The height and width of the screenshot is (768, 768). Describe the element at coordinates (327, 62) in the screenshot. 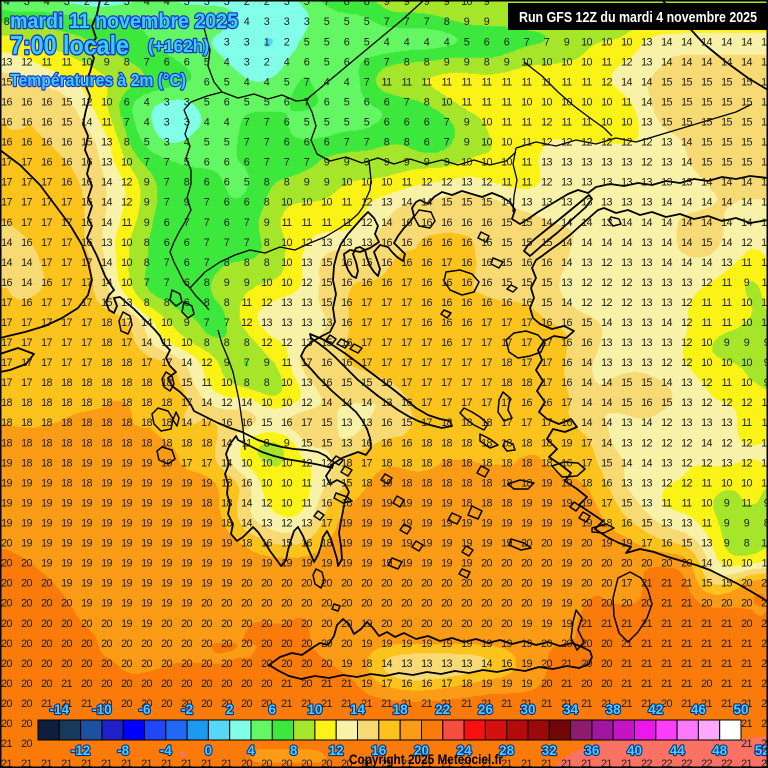

I see `svg-text: 5` at that location.